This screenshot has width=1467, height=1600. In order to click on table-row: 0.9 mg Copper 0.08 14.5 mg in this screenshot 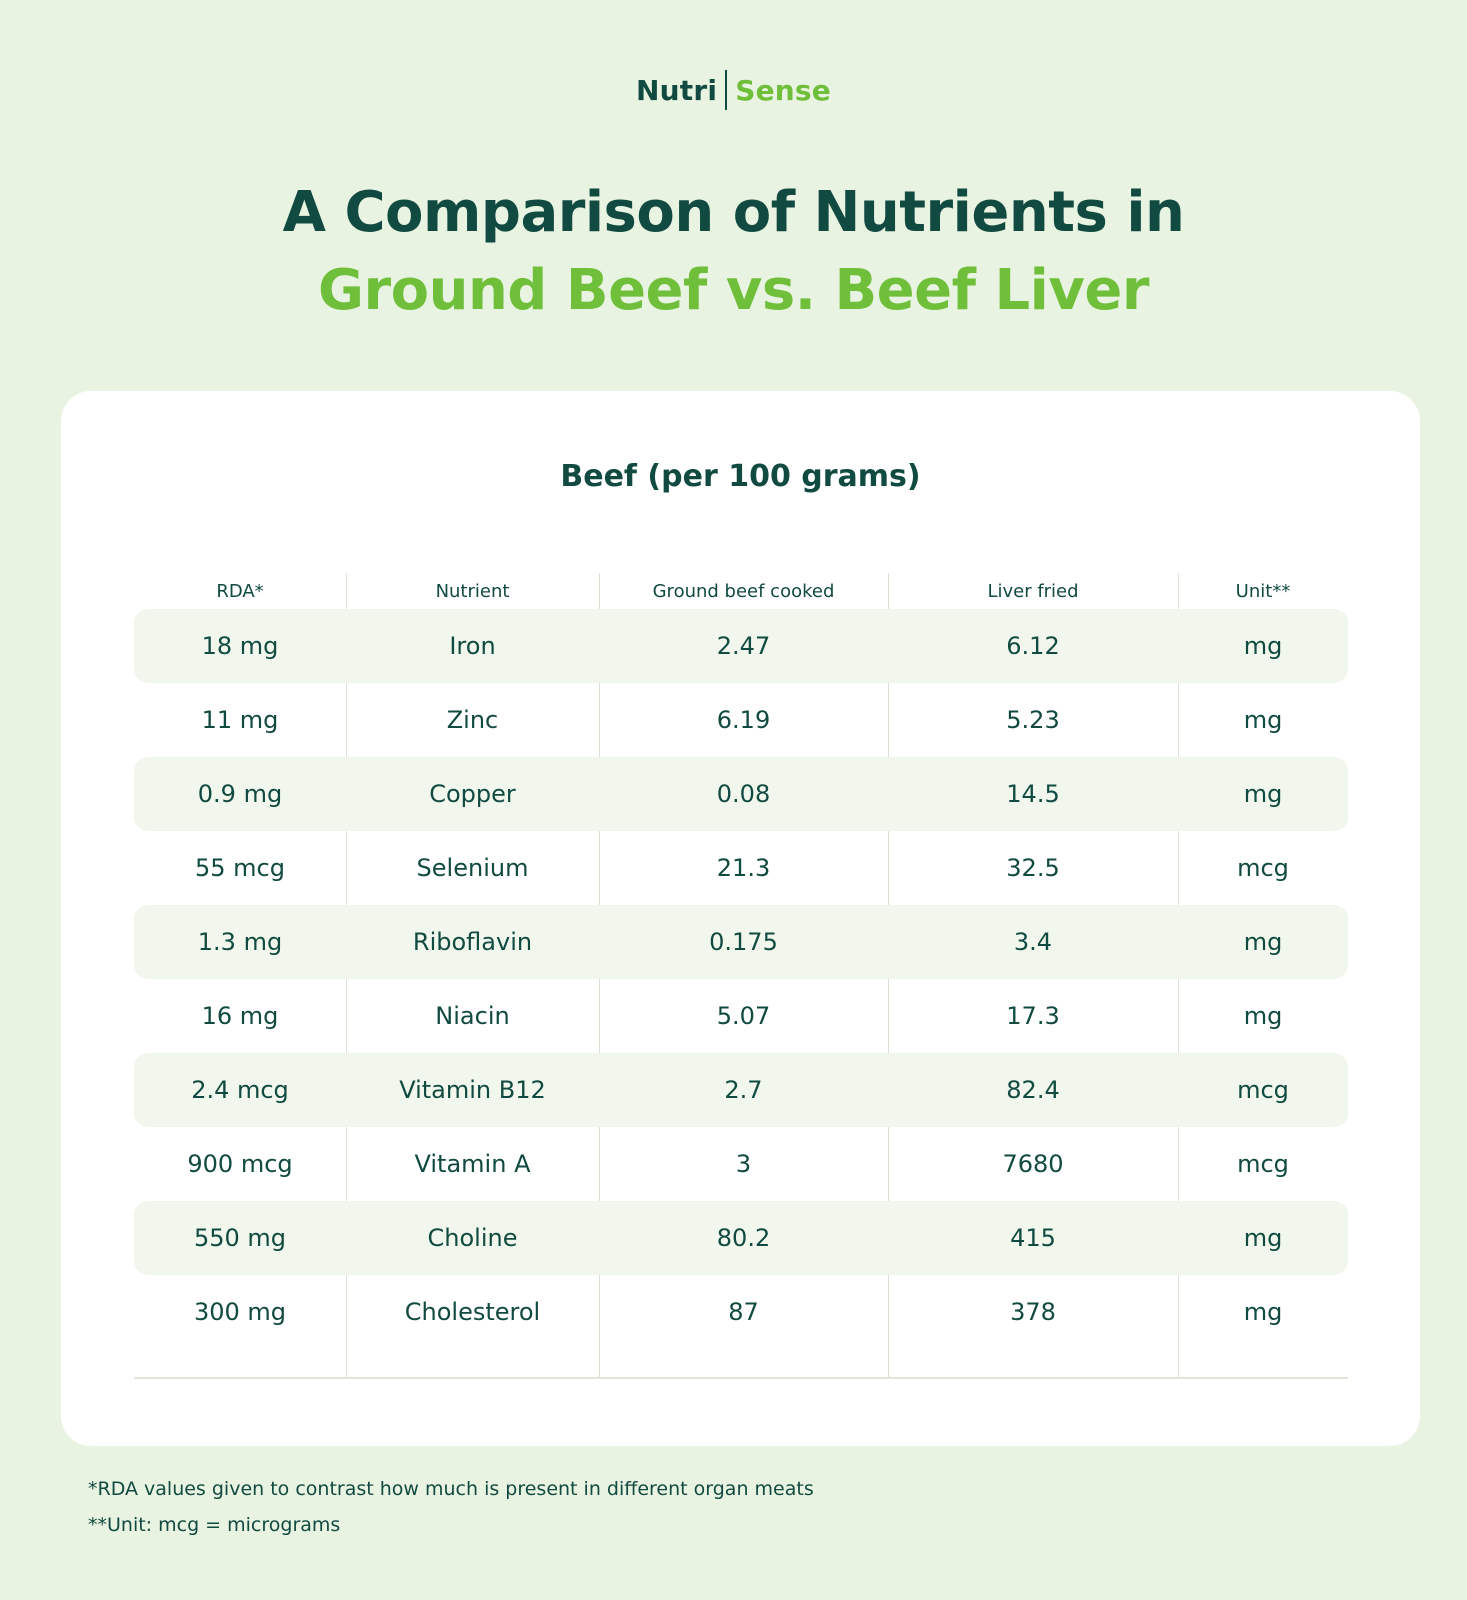, I will do `click(741, 794)`.